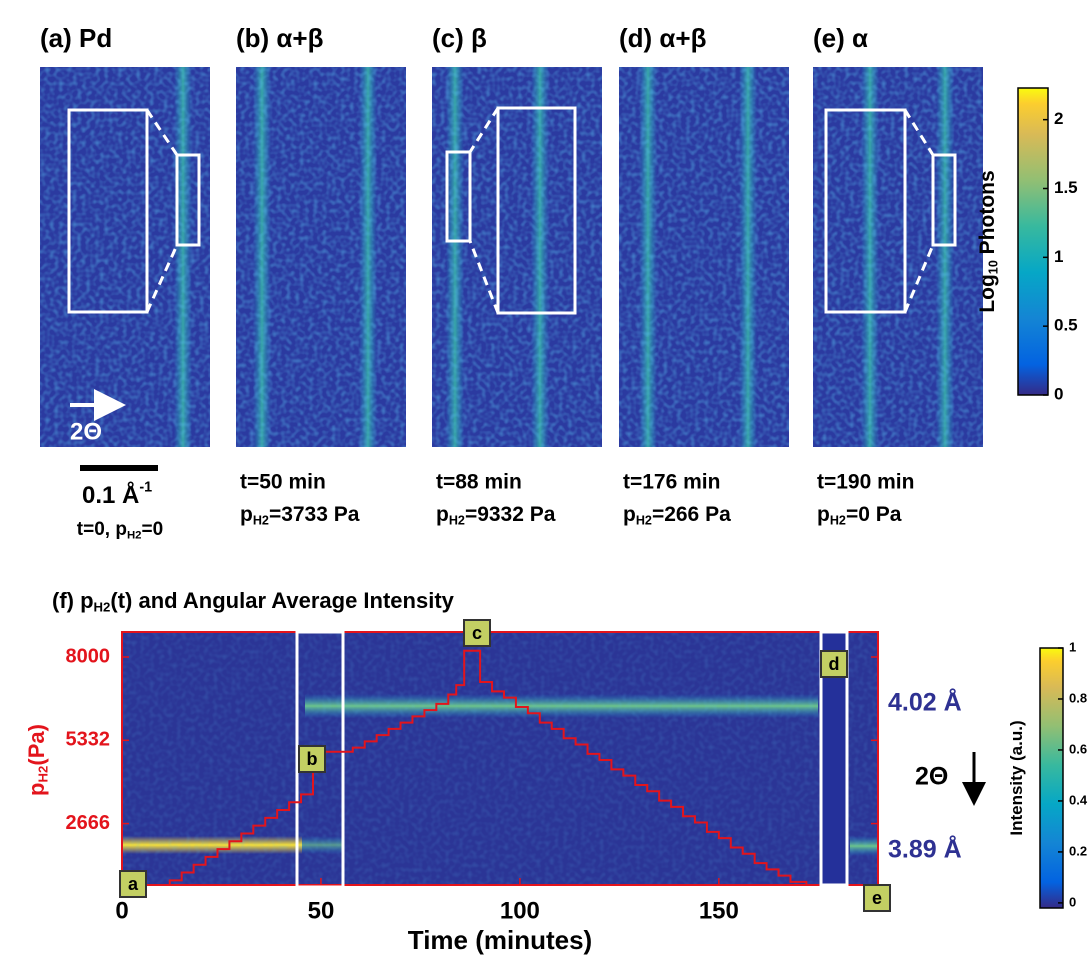  What do you see at coordinates (1078, 748) in the screenshot?
I see `colorbar-tick-label: 0.6` at bounding box center [1078, 748].